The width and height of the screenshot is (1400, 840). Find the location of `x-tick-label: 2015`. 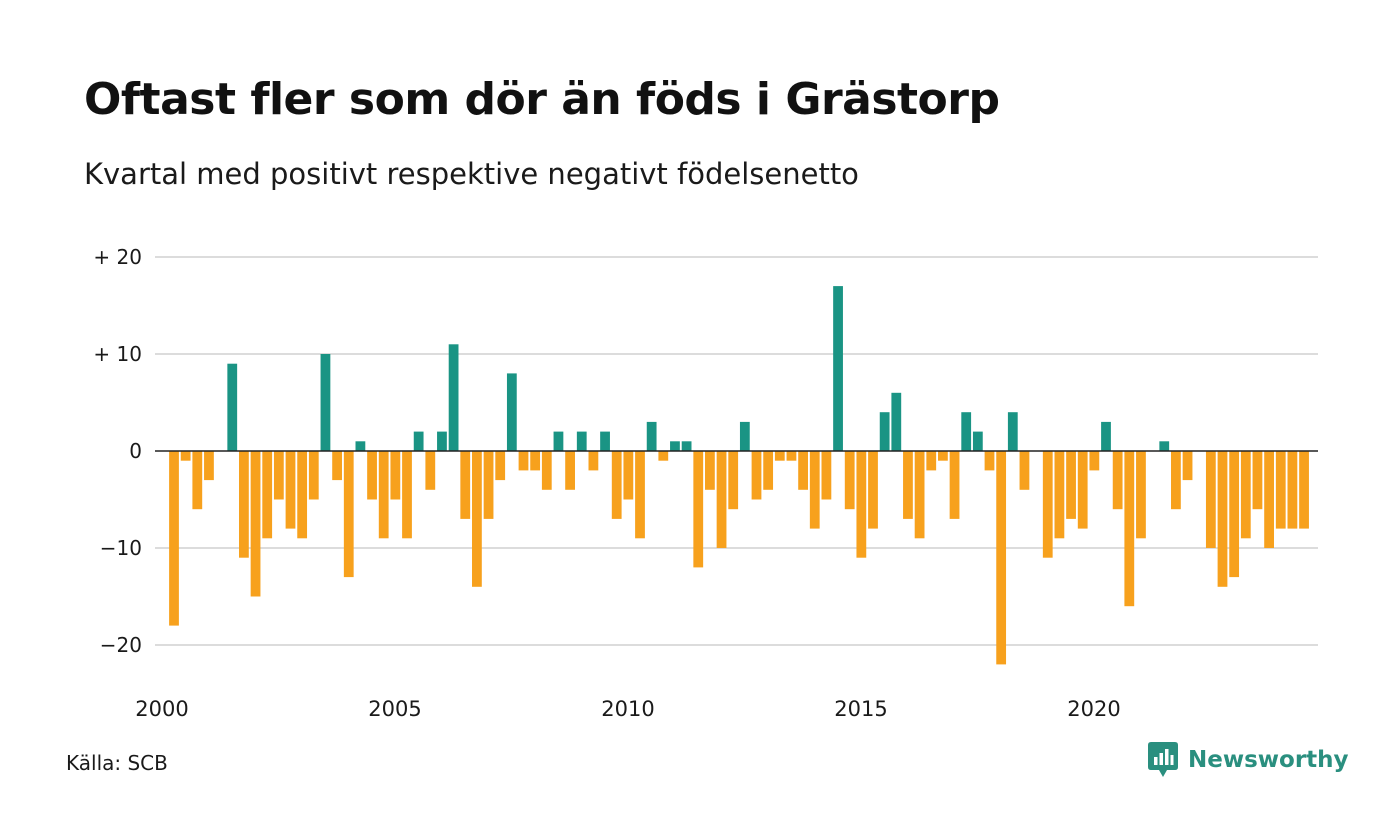

x-tick-label: 2015 is located at coordinates (860, 709).